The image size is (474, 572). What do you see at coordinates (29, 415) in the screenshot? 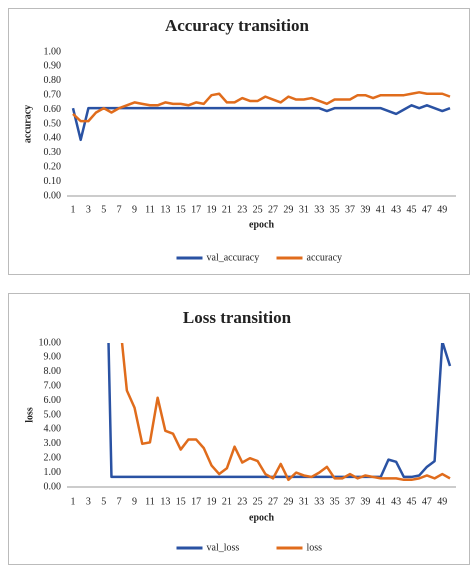
I see `y-axis-label: loss` at bounding box center [29, 415].